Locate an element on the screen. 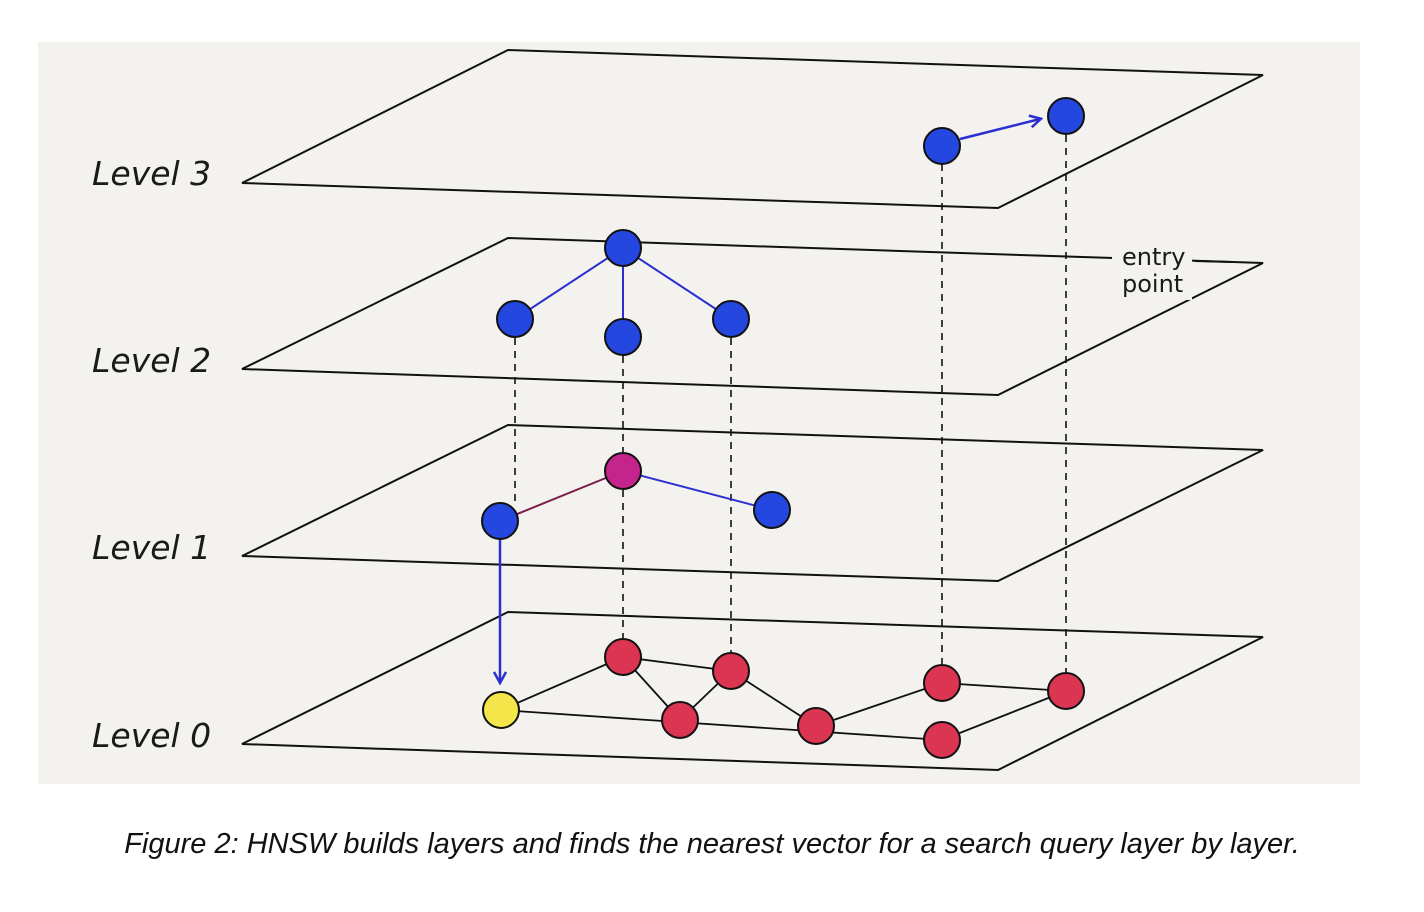 The image size is (1424, 912). level-0-graph is located at coordinates (783, 698).